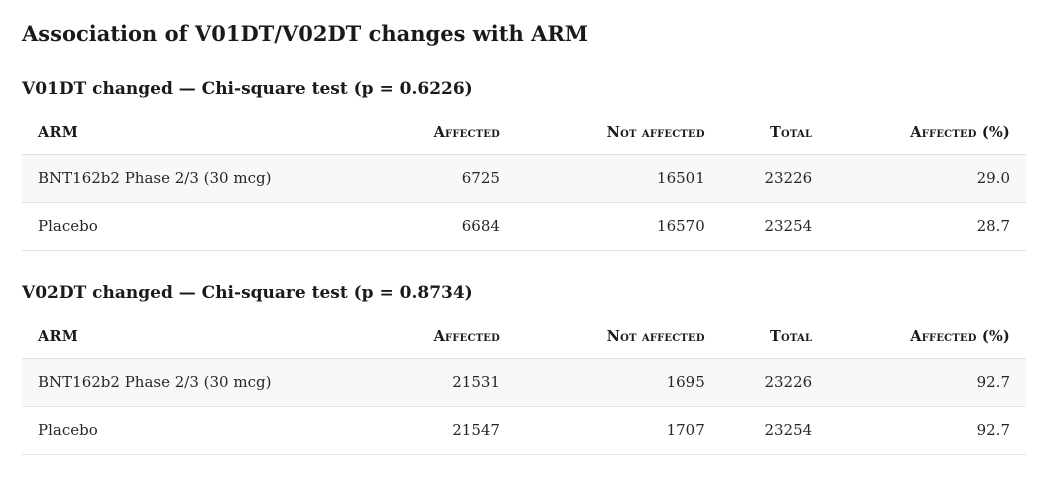  Describe the element at coordinates (927, 227) in the screenshot. I see `value-cell: 28.7` at that location.